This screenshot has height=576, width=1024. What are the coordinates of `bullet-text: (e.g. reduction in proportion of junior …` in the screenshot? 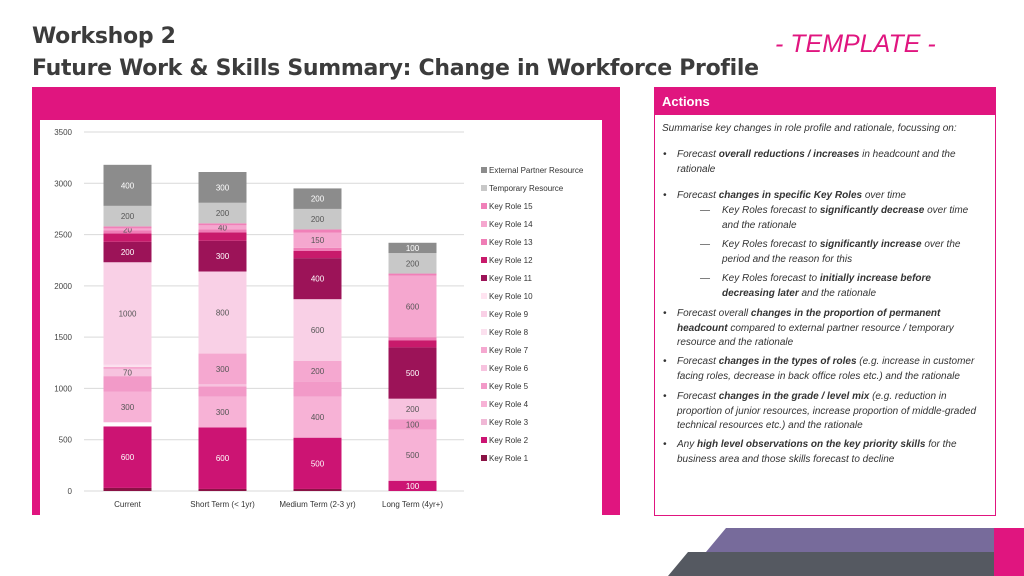 It's located at (827, 411).